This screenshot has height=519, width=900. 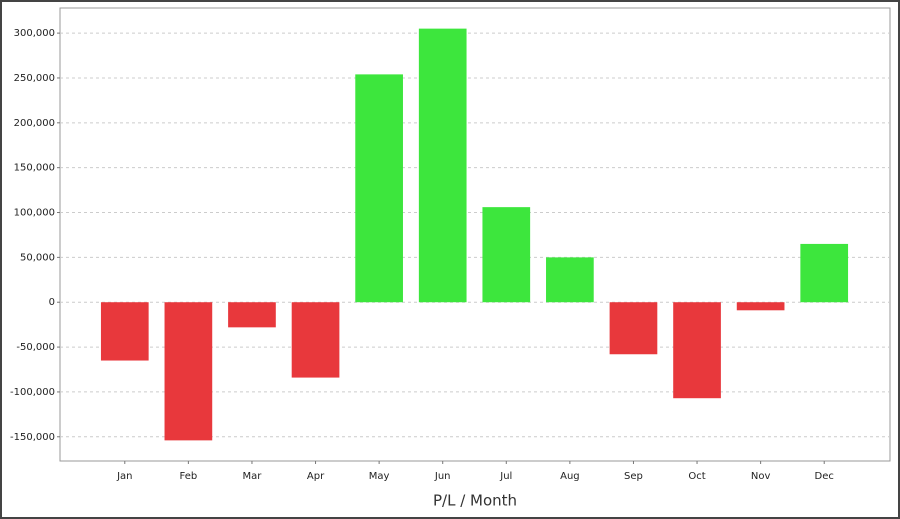 I want to click on y-tick-label: -150,000, so click(x=32, y=437).